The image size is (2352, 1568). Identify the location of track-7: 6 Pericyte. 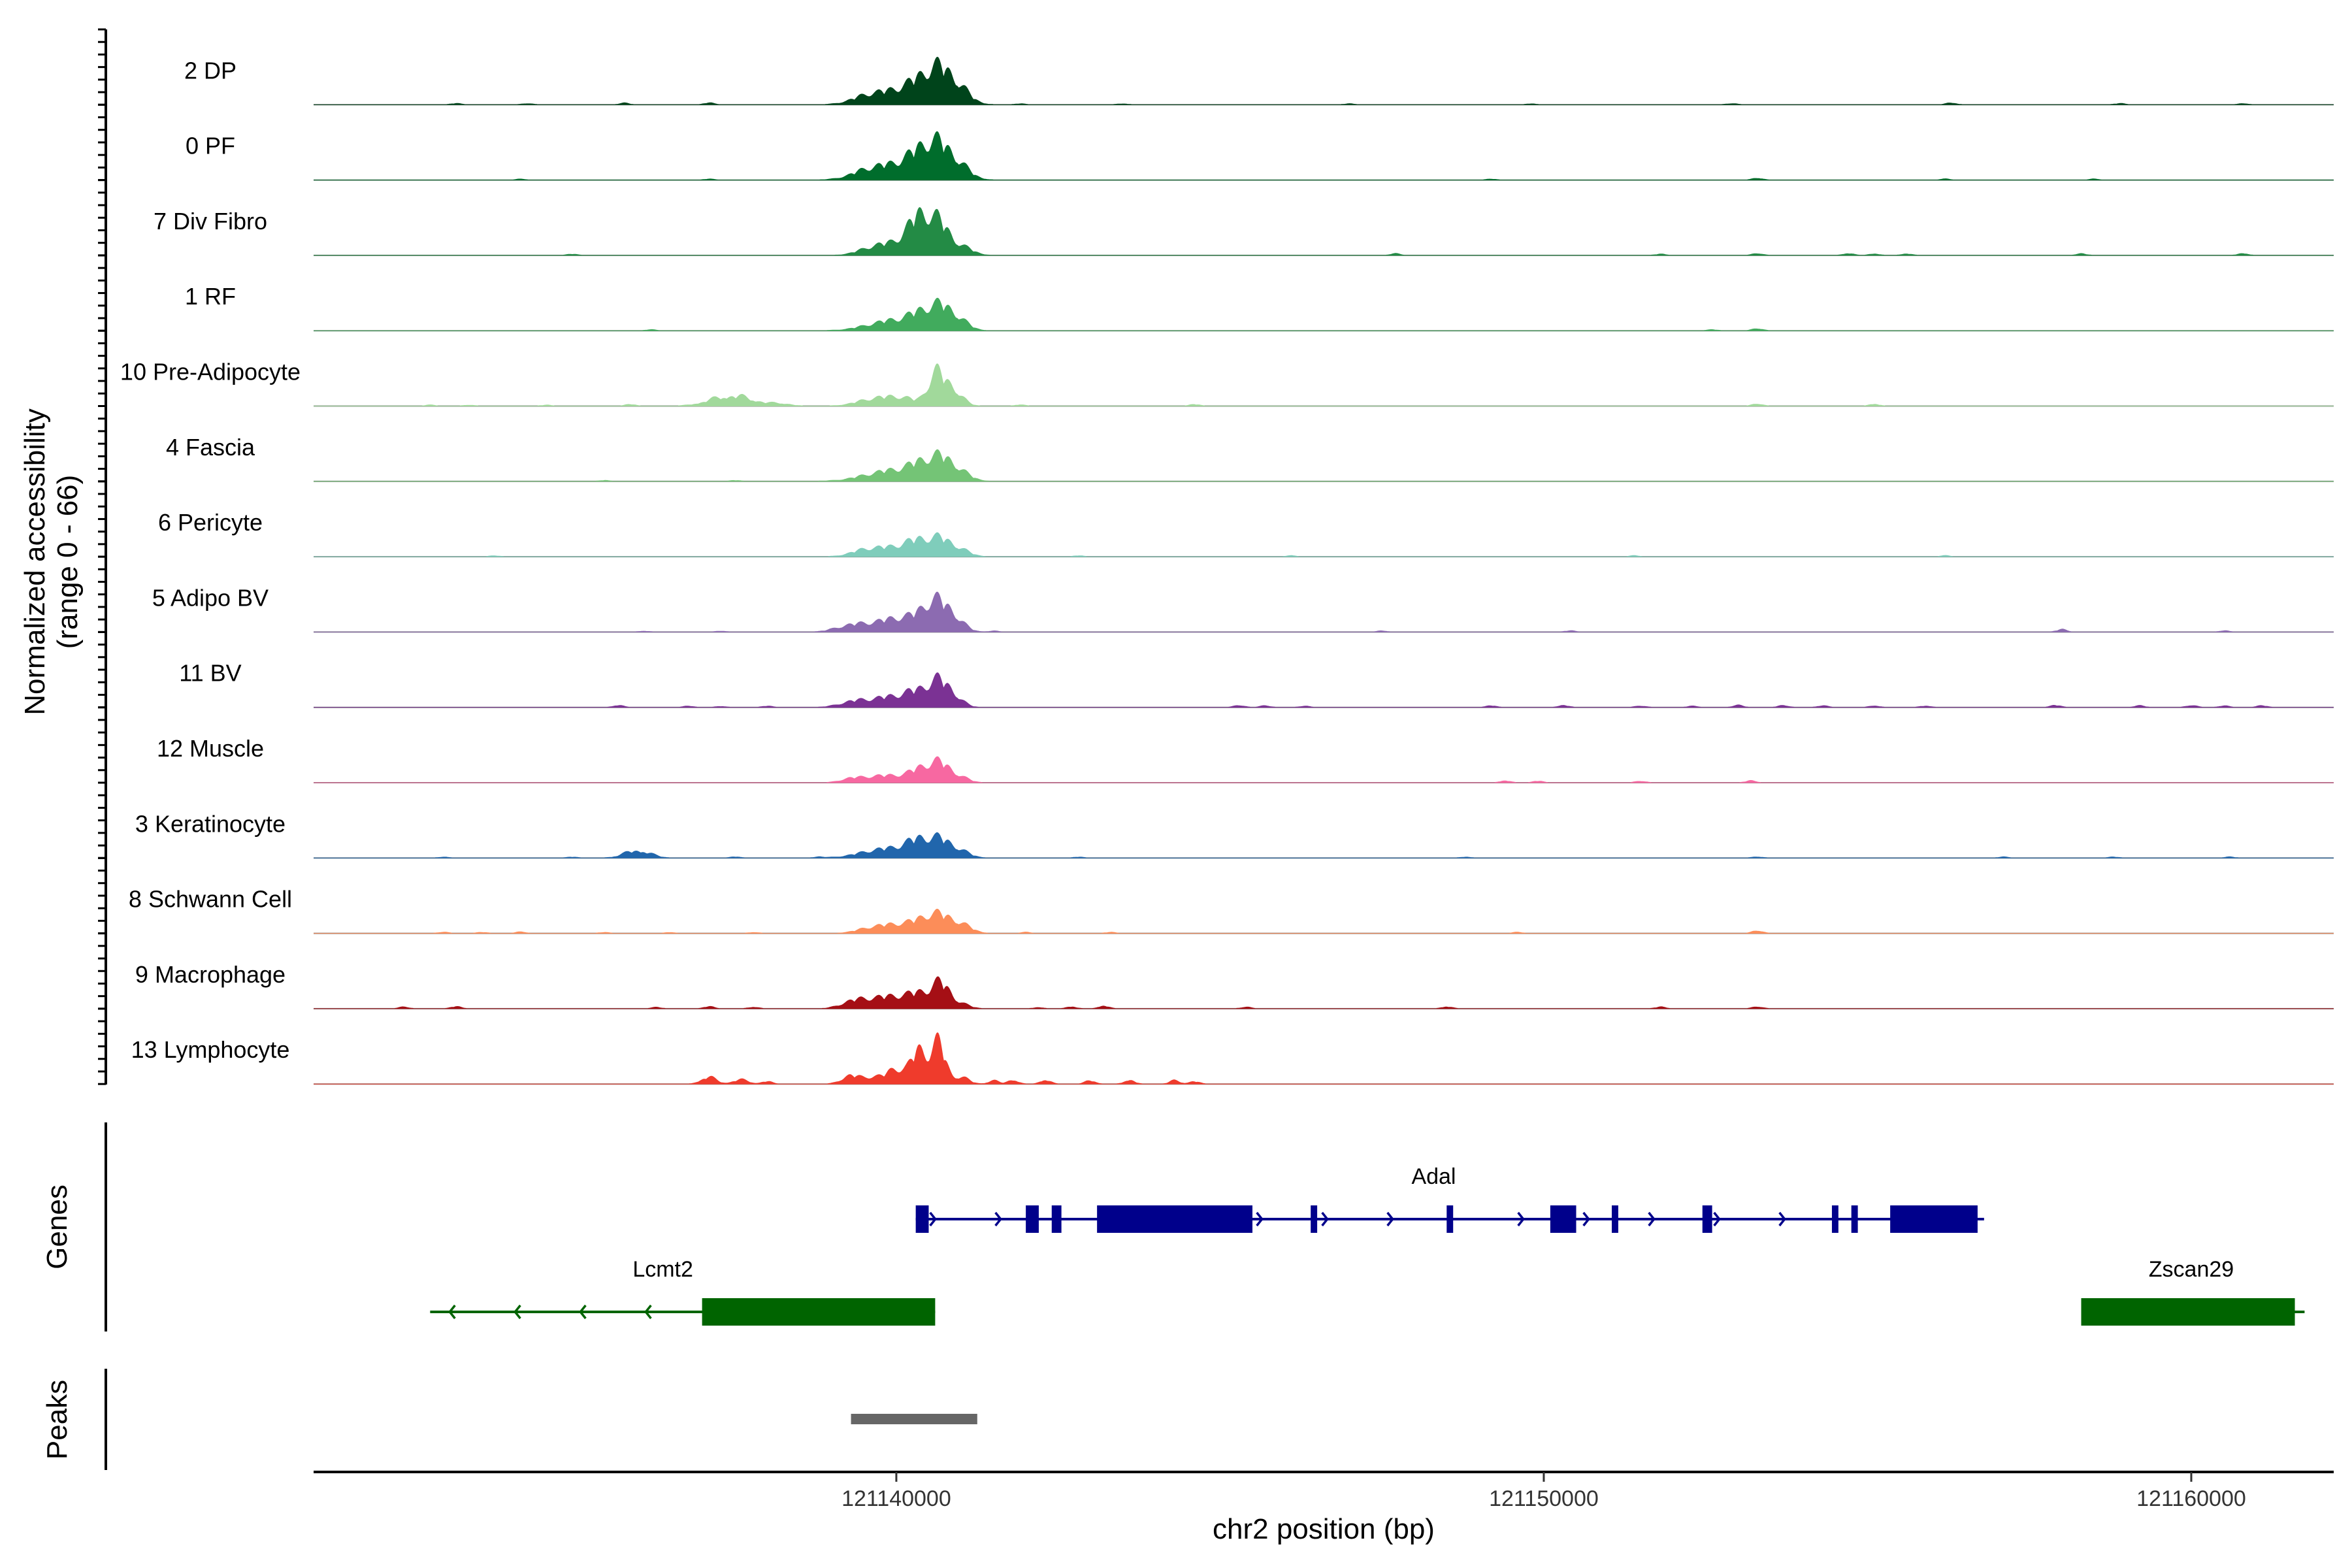
(1246, 533).